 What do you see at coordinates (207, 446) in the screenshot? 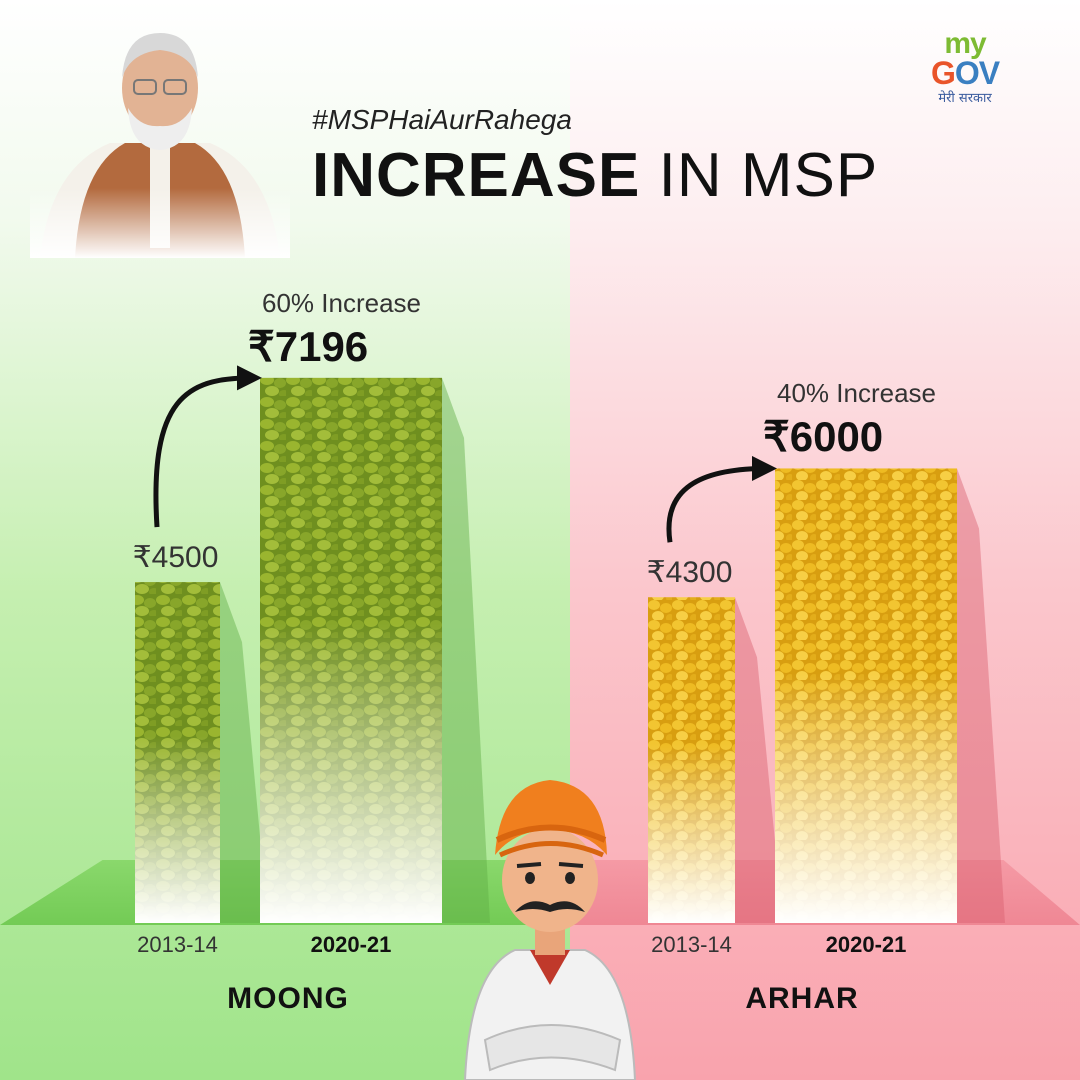
I see `moong-increase-arrow` at bounding box center [207, 446].